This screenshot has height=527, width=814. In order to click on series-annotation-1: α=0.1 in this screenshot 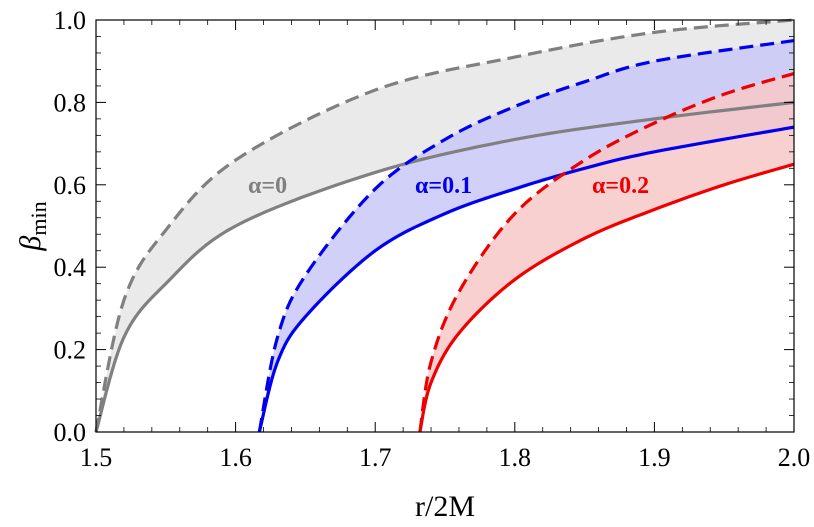, I will do `click(443, 186)`.